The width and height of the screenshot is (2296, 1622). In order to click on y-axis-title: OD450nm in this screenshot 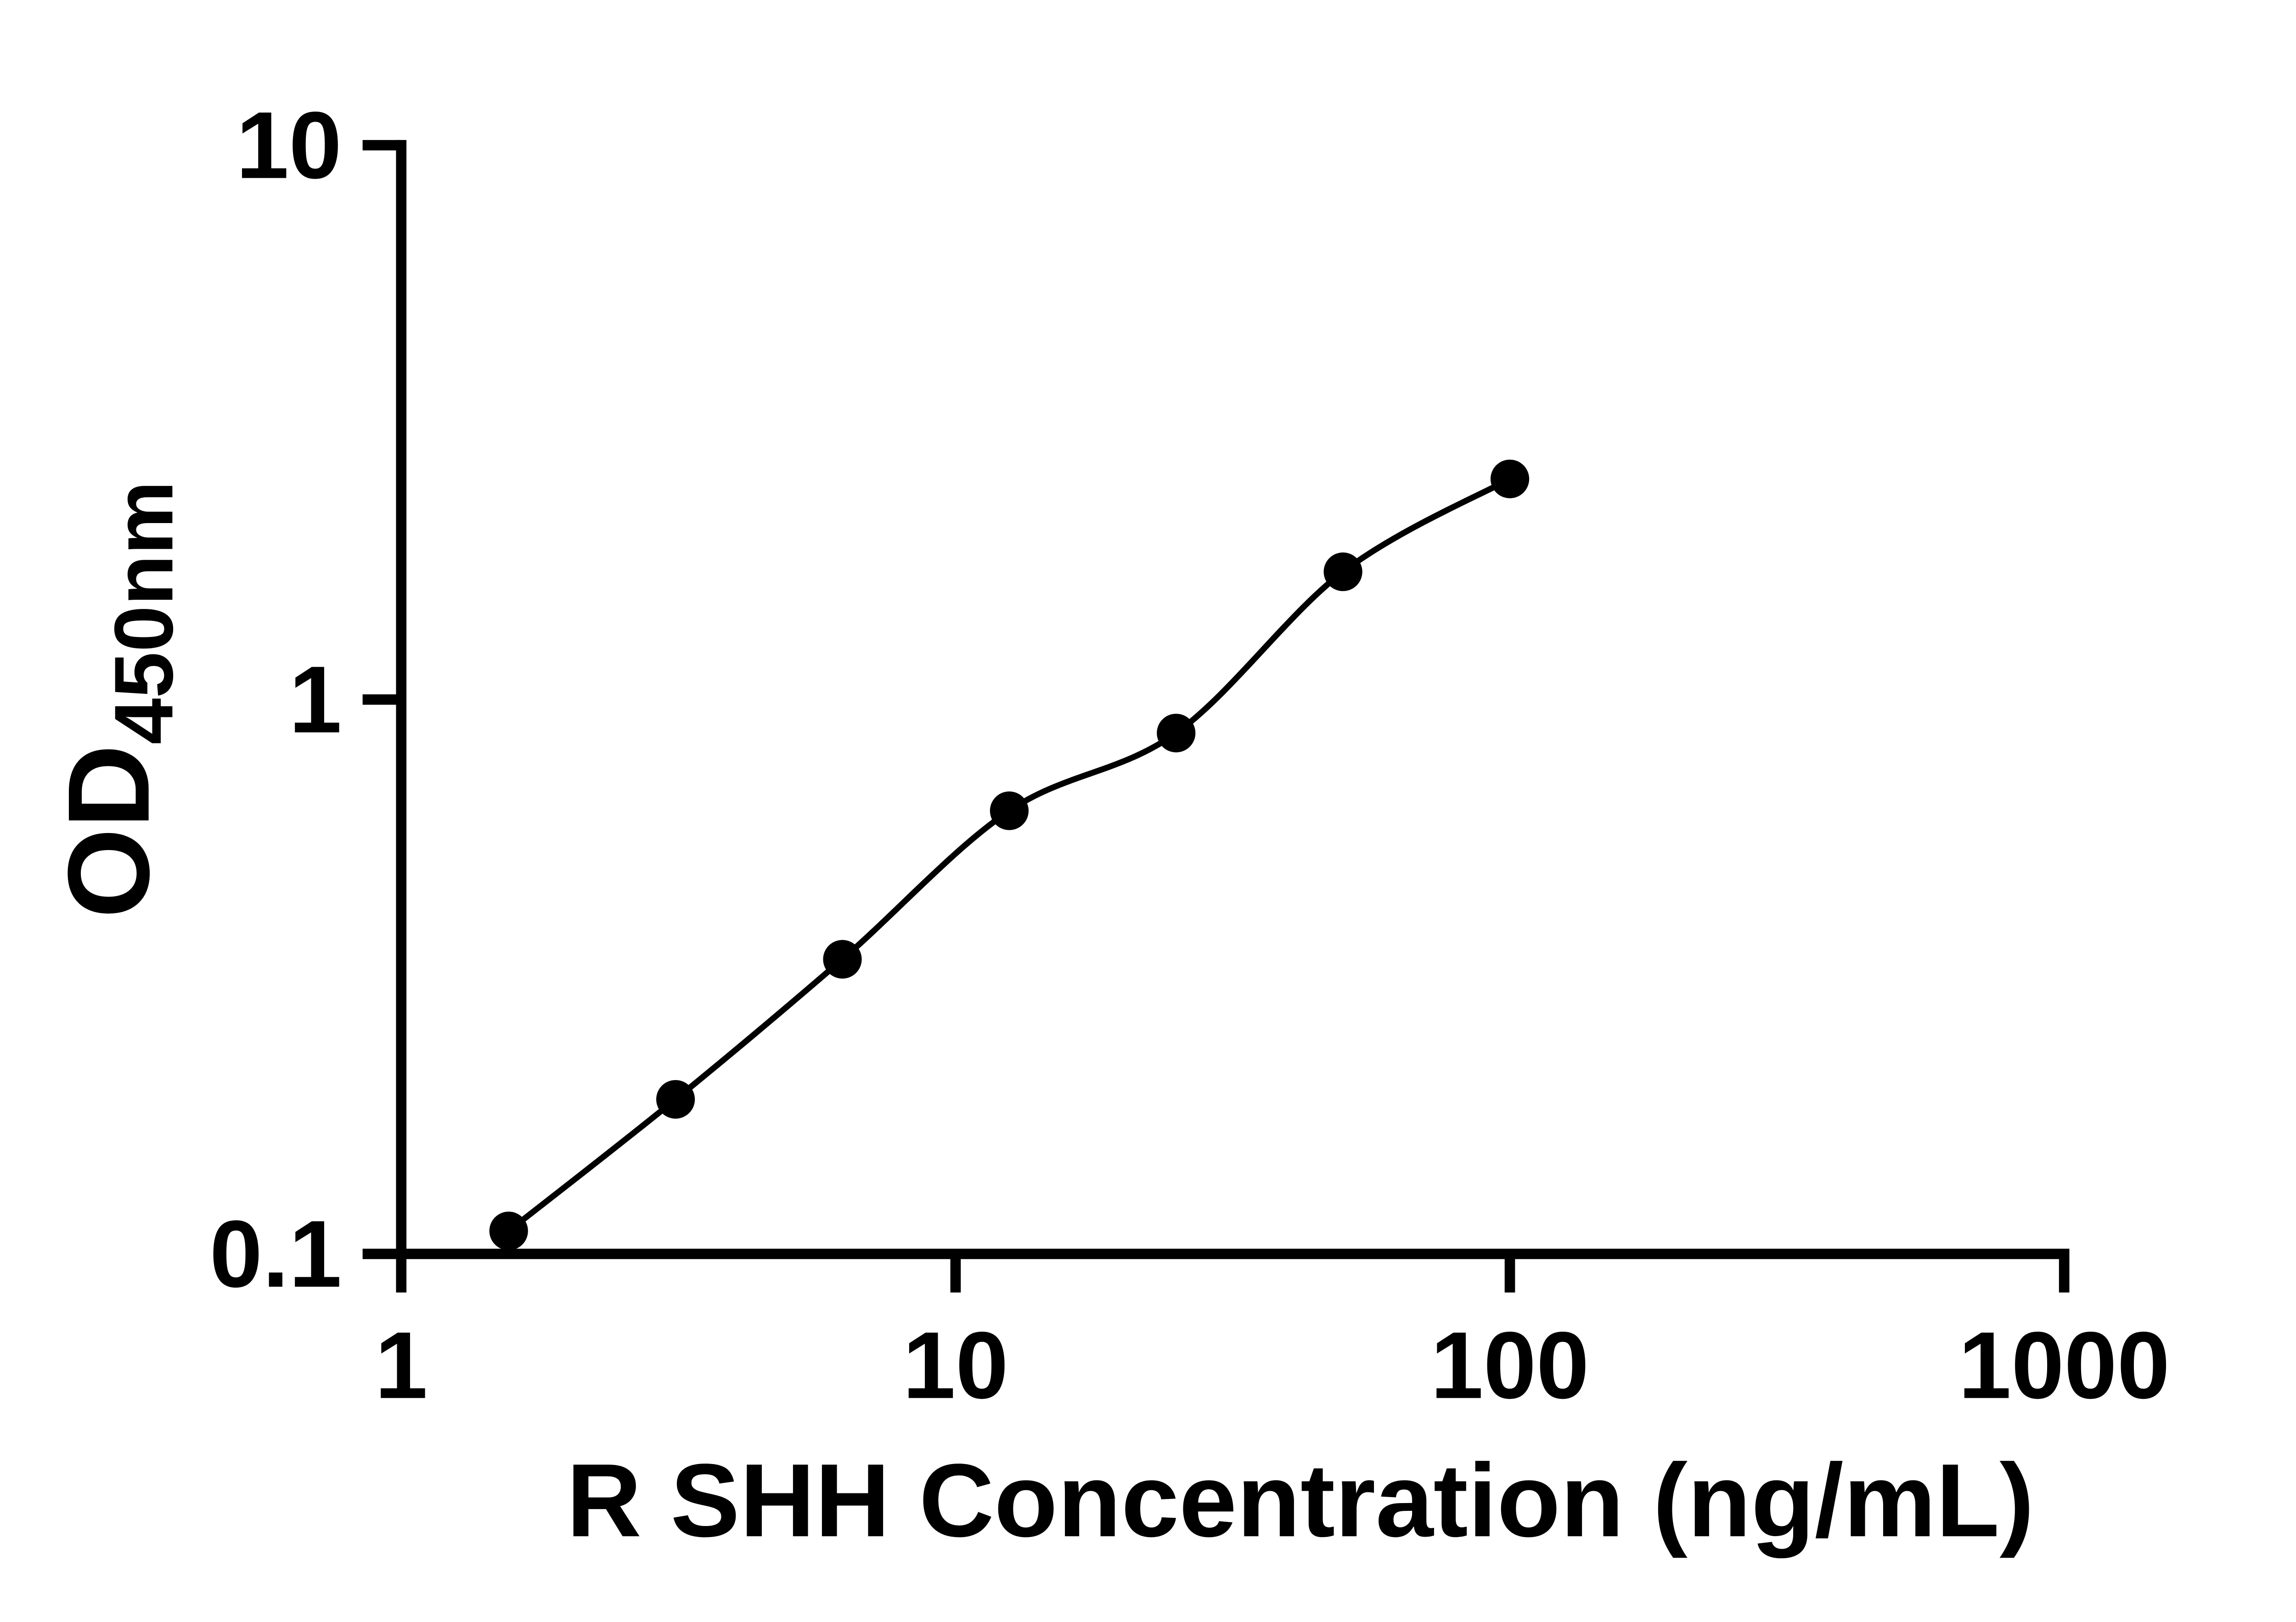, I will do `click(117, 699)`.